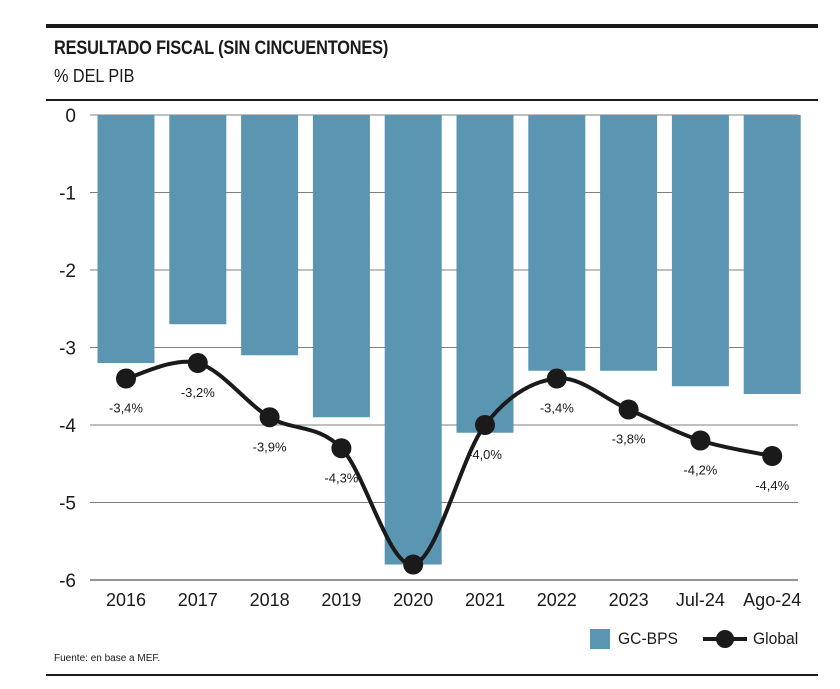  I want to click on y-tick-label: 0, so click(70, 116).